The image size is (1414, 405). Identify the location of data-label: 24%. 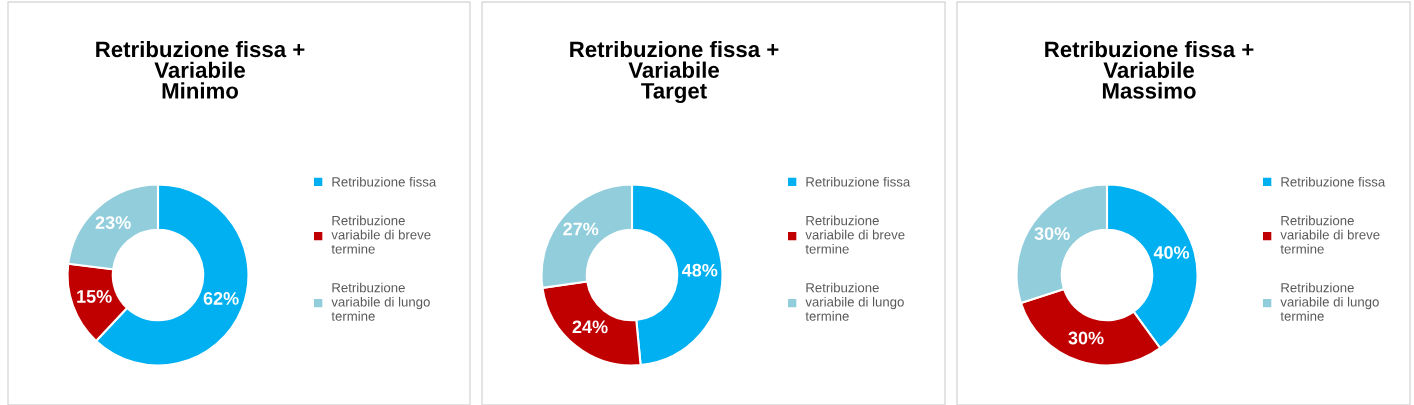
(590, 327).